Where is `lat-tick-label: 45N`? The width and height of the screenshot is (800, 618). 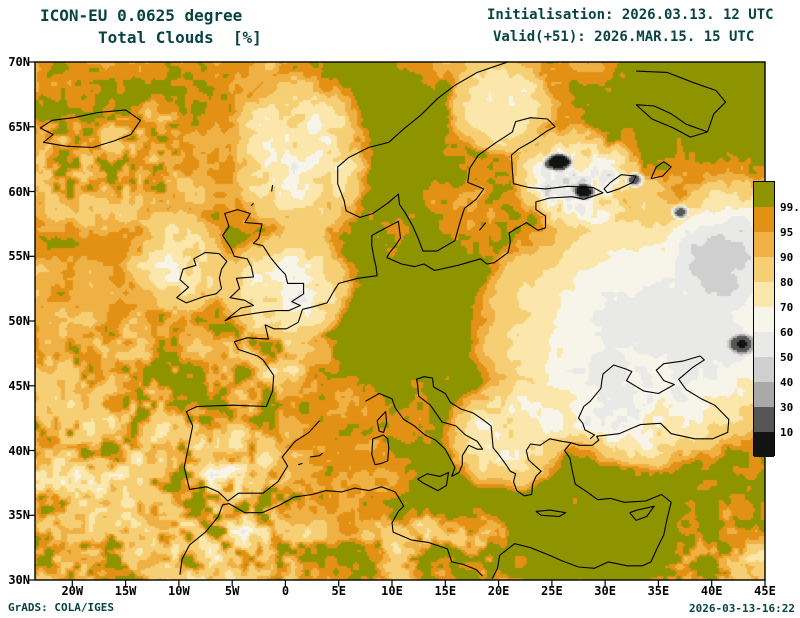 lat-tick-label: 45N is located at coordinates (19, 385).